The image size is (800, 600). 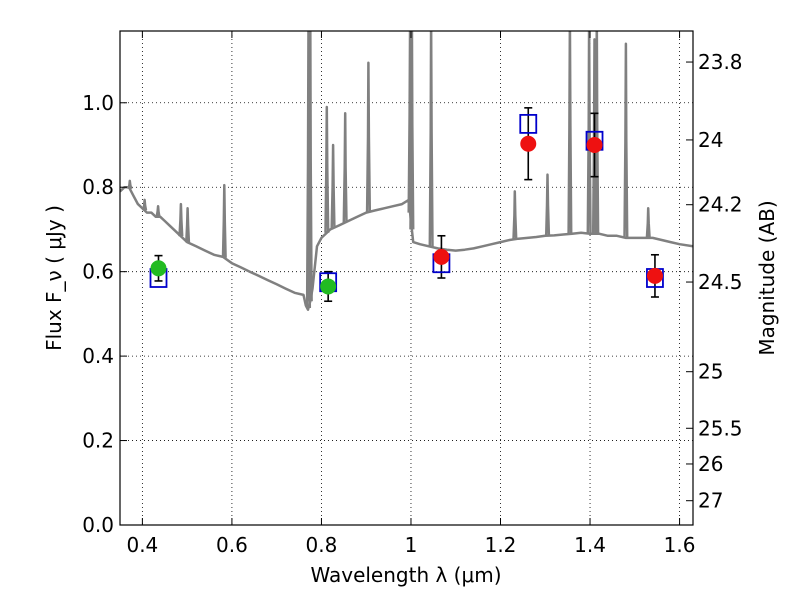 What do you see at coordinates (720, 282) in the screenshot?
I see `magnitude-tick-label: 24.5` at bounding box center [720, 282].